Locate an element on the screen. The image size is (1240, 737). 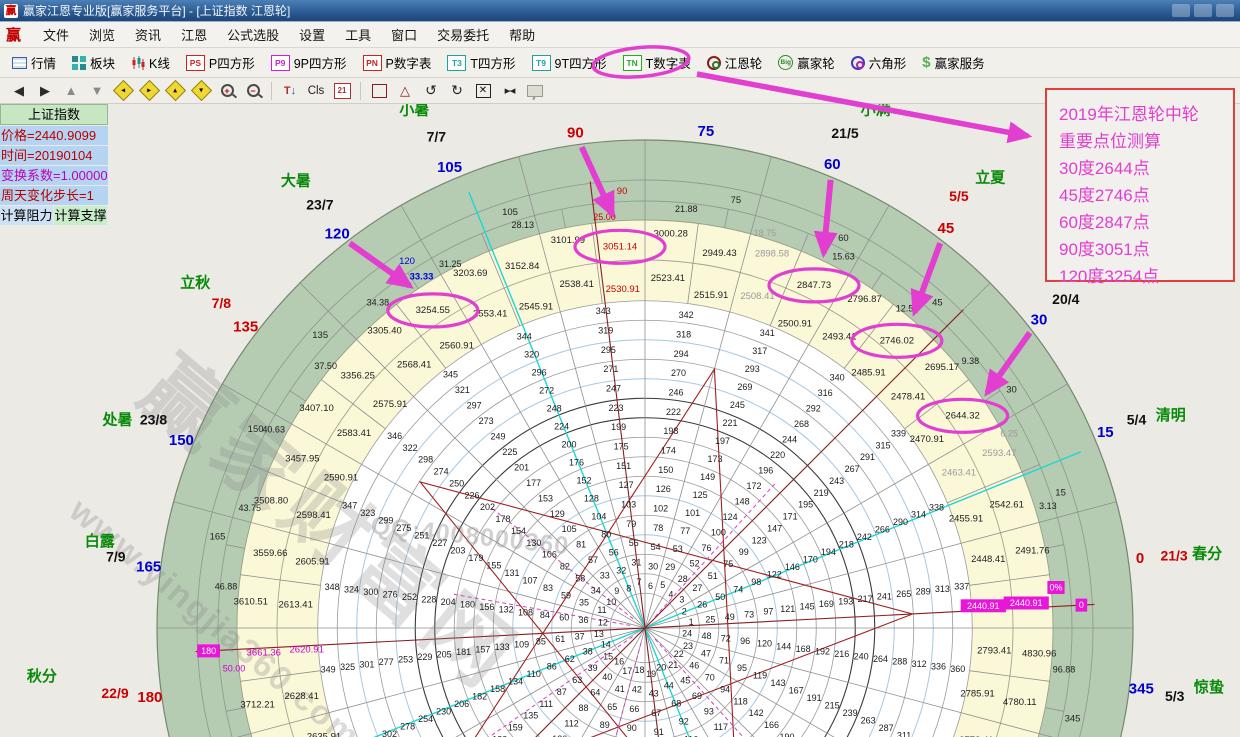
9p-square-button: P9 9P四方形 is located at coordinates (309, 63).